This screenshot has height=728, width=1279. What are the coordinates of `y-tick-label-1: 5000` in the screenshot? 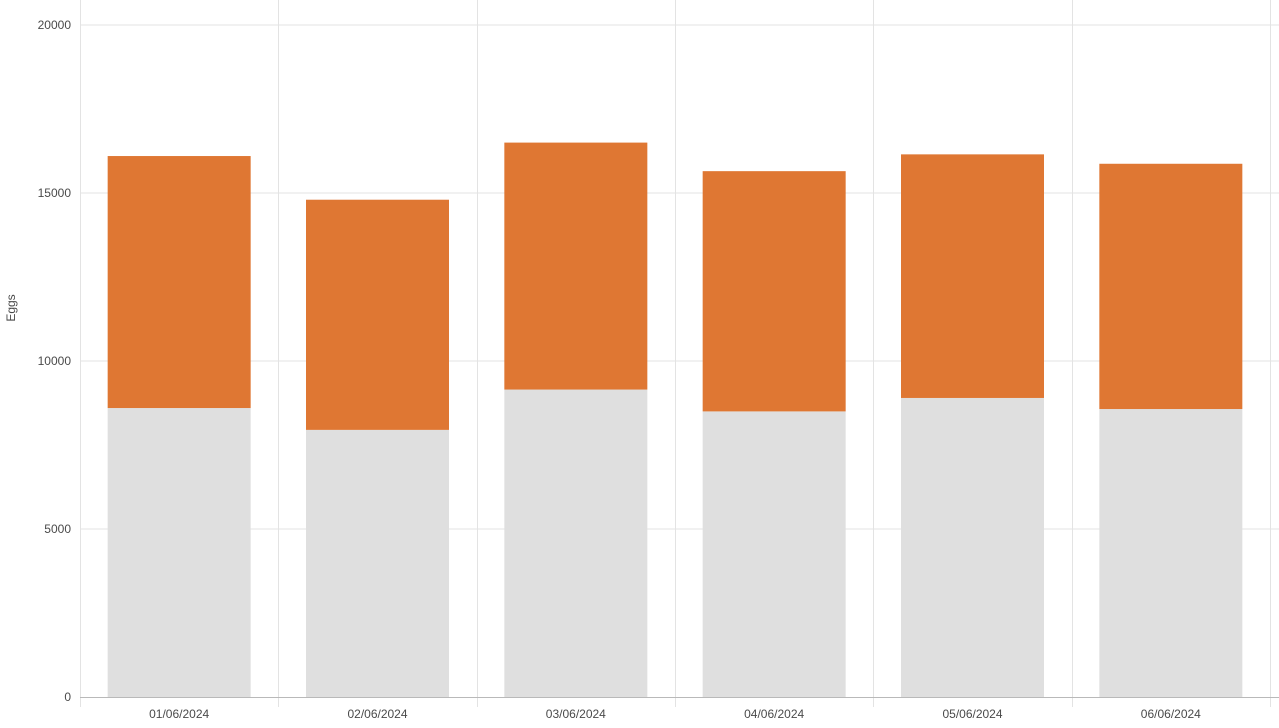 It's located at (57, 529).